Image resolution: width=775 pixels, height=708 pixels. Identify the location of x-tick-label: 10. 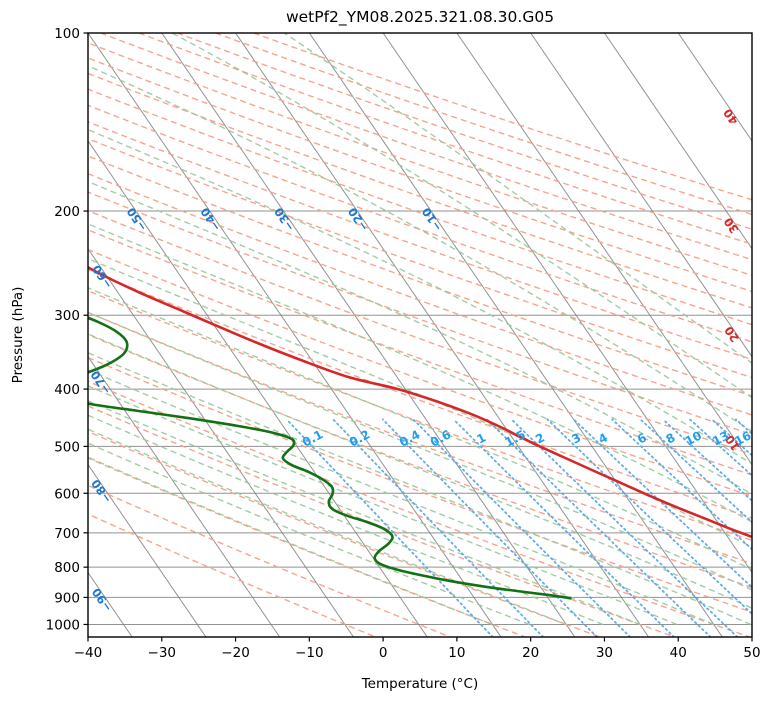
(456, 653).